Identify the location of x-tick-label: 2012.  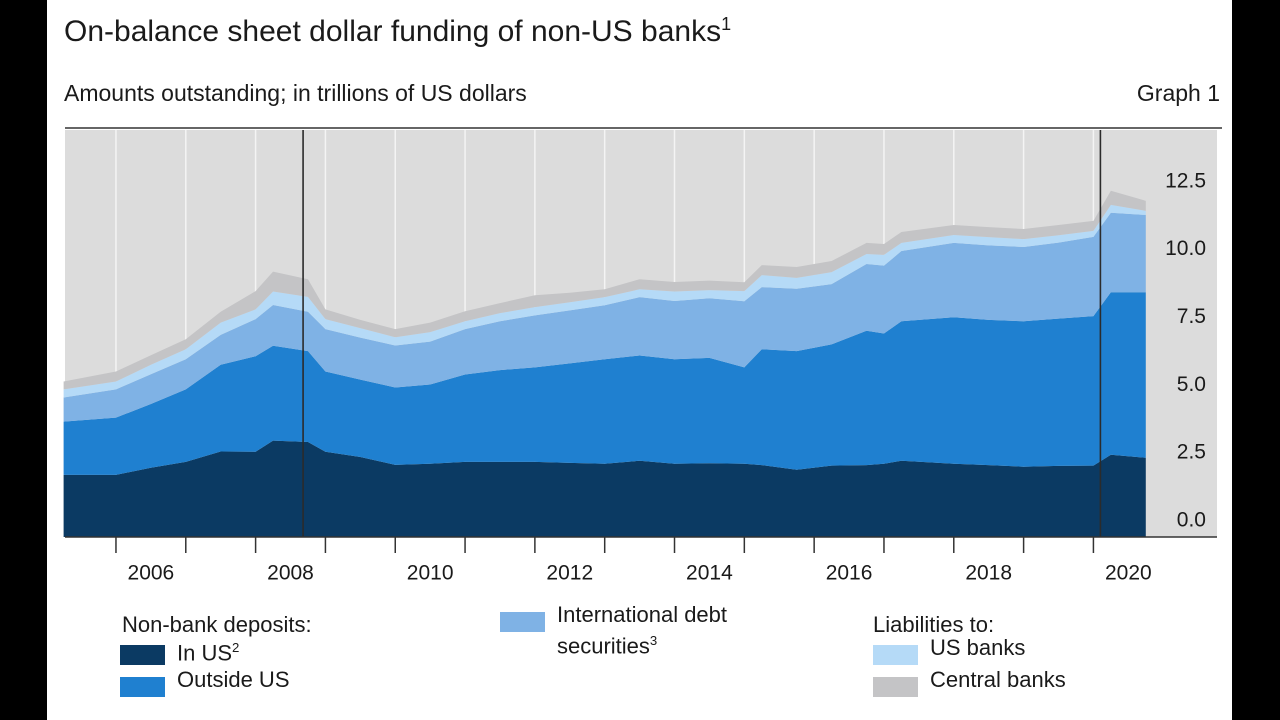
(569, 573).